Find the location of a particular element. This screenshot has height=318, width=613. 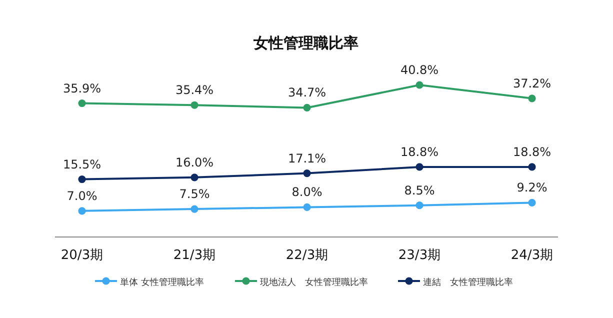

legend-label: 現地法人 女性管理職比率 is located at coordinates (314, 282).